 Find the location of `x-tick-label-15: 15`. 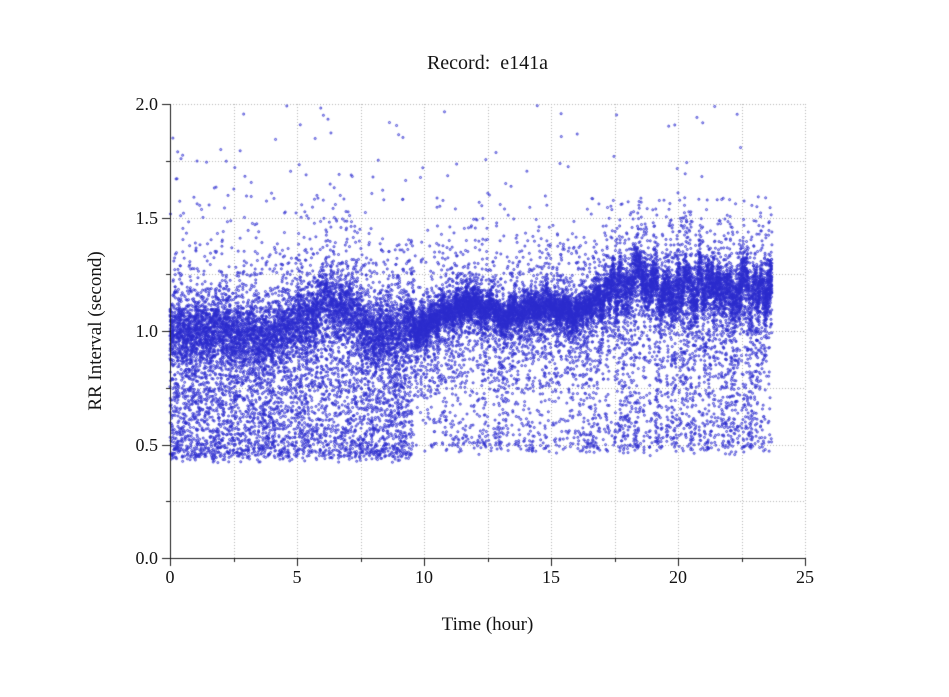

x-tick-label-15: 15 is located at coordinates (551, 577).